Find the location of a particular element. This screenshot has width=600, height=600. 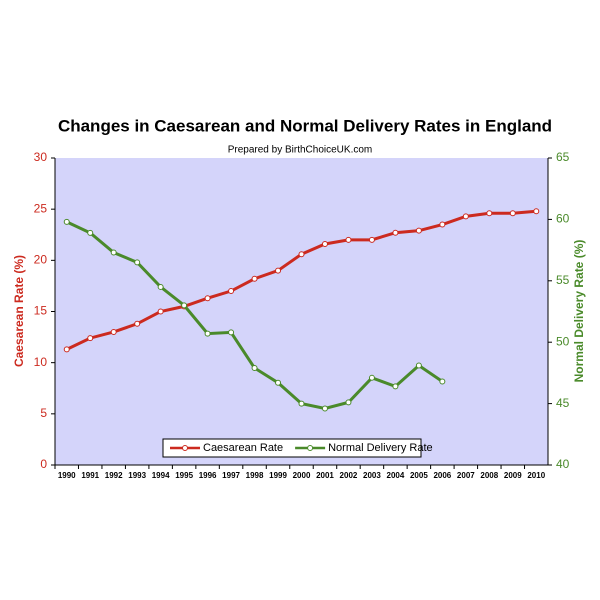

x-tick-label: 1998 is located at coordinates (255, 475).